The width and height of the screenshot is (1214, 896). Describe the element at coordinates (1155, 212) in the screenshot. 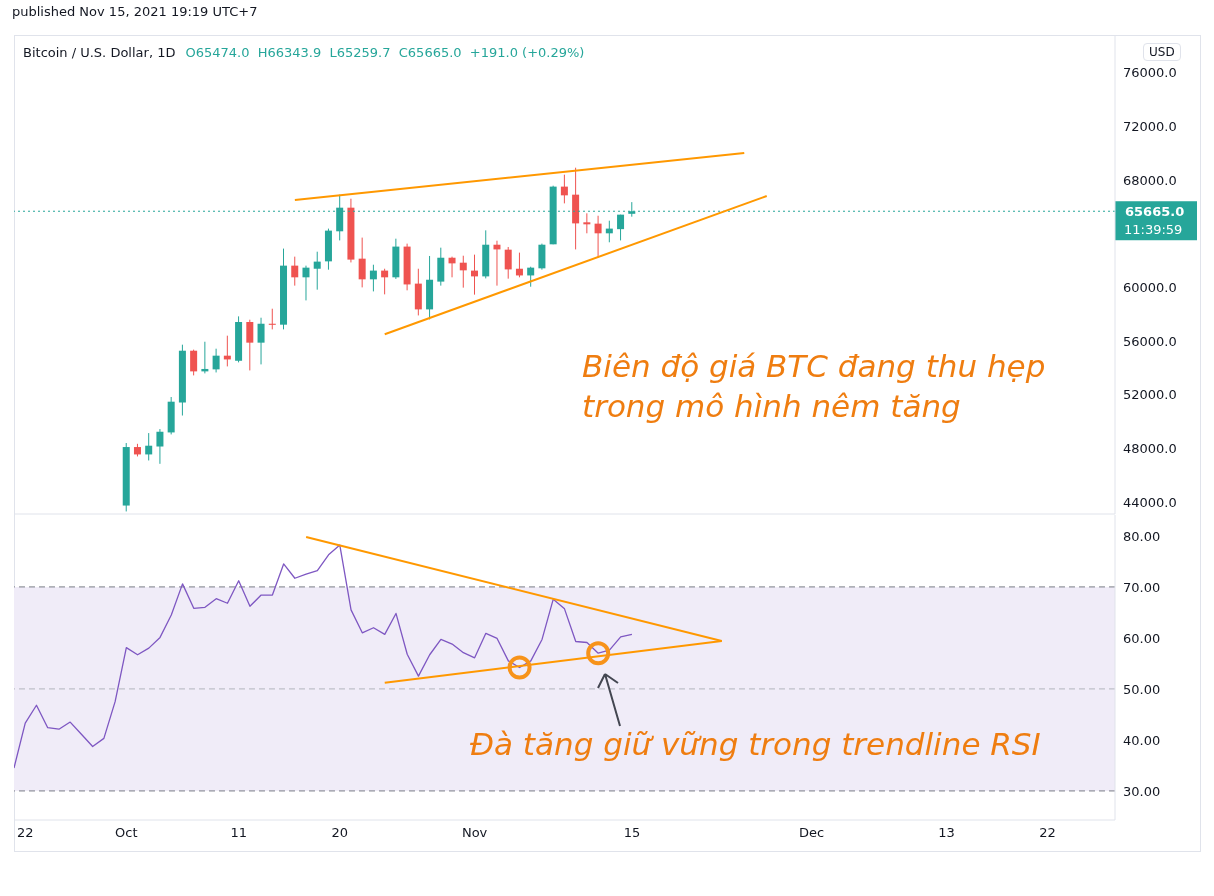

I see `ref-line-label: 65665.0` at that location.